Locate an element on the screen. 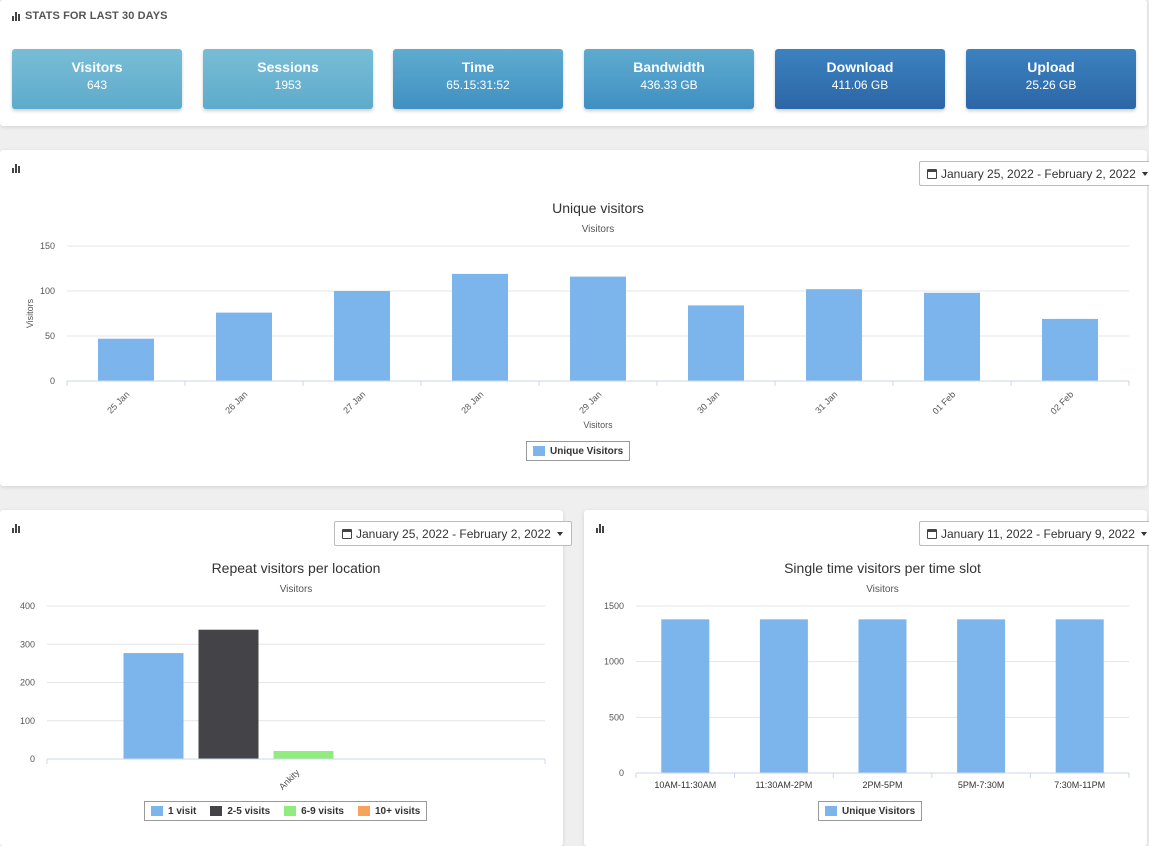 This screenshot has width=1149, height=846. legend-label: 2-5 visits is located at coordinates (249, 811).